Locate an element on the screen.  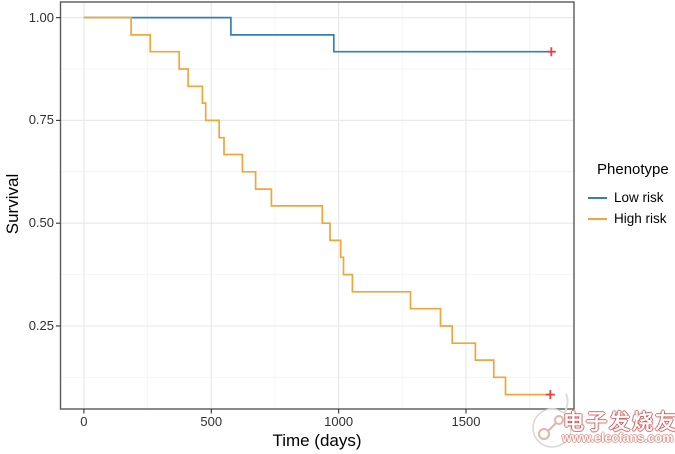
x-tick-label: 1500 is located at coordinates (466, 421).